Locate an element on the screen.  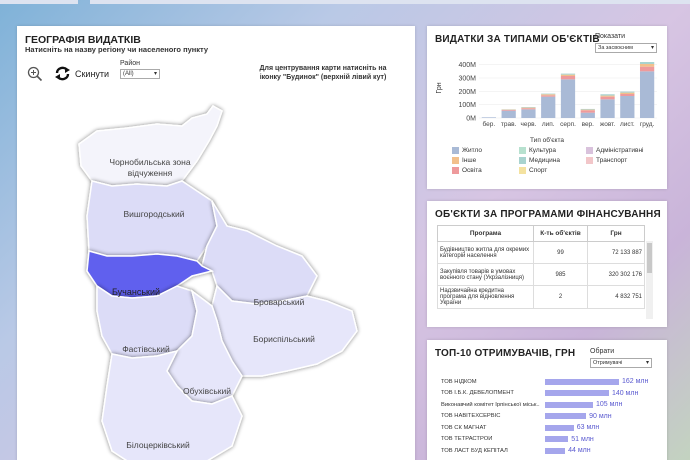
legend-item: Інше is located at coordinates (485, 160).